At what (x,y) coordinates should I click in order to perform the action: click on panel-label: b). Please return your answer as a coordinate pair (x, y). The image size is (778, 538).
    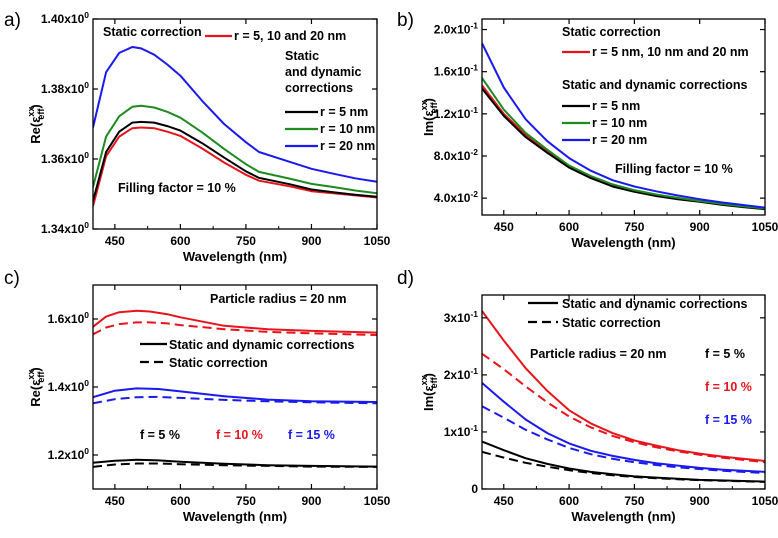
    Looking at the image, I should click on (405, 20).